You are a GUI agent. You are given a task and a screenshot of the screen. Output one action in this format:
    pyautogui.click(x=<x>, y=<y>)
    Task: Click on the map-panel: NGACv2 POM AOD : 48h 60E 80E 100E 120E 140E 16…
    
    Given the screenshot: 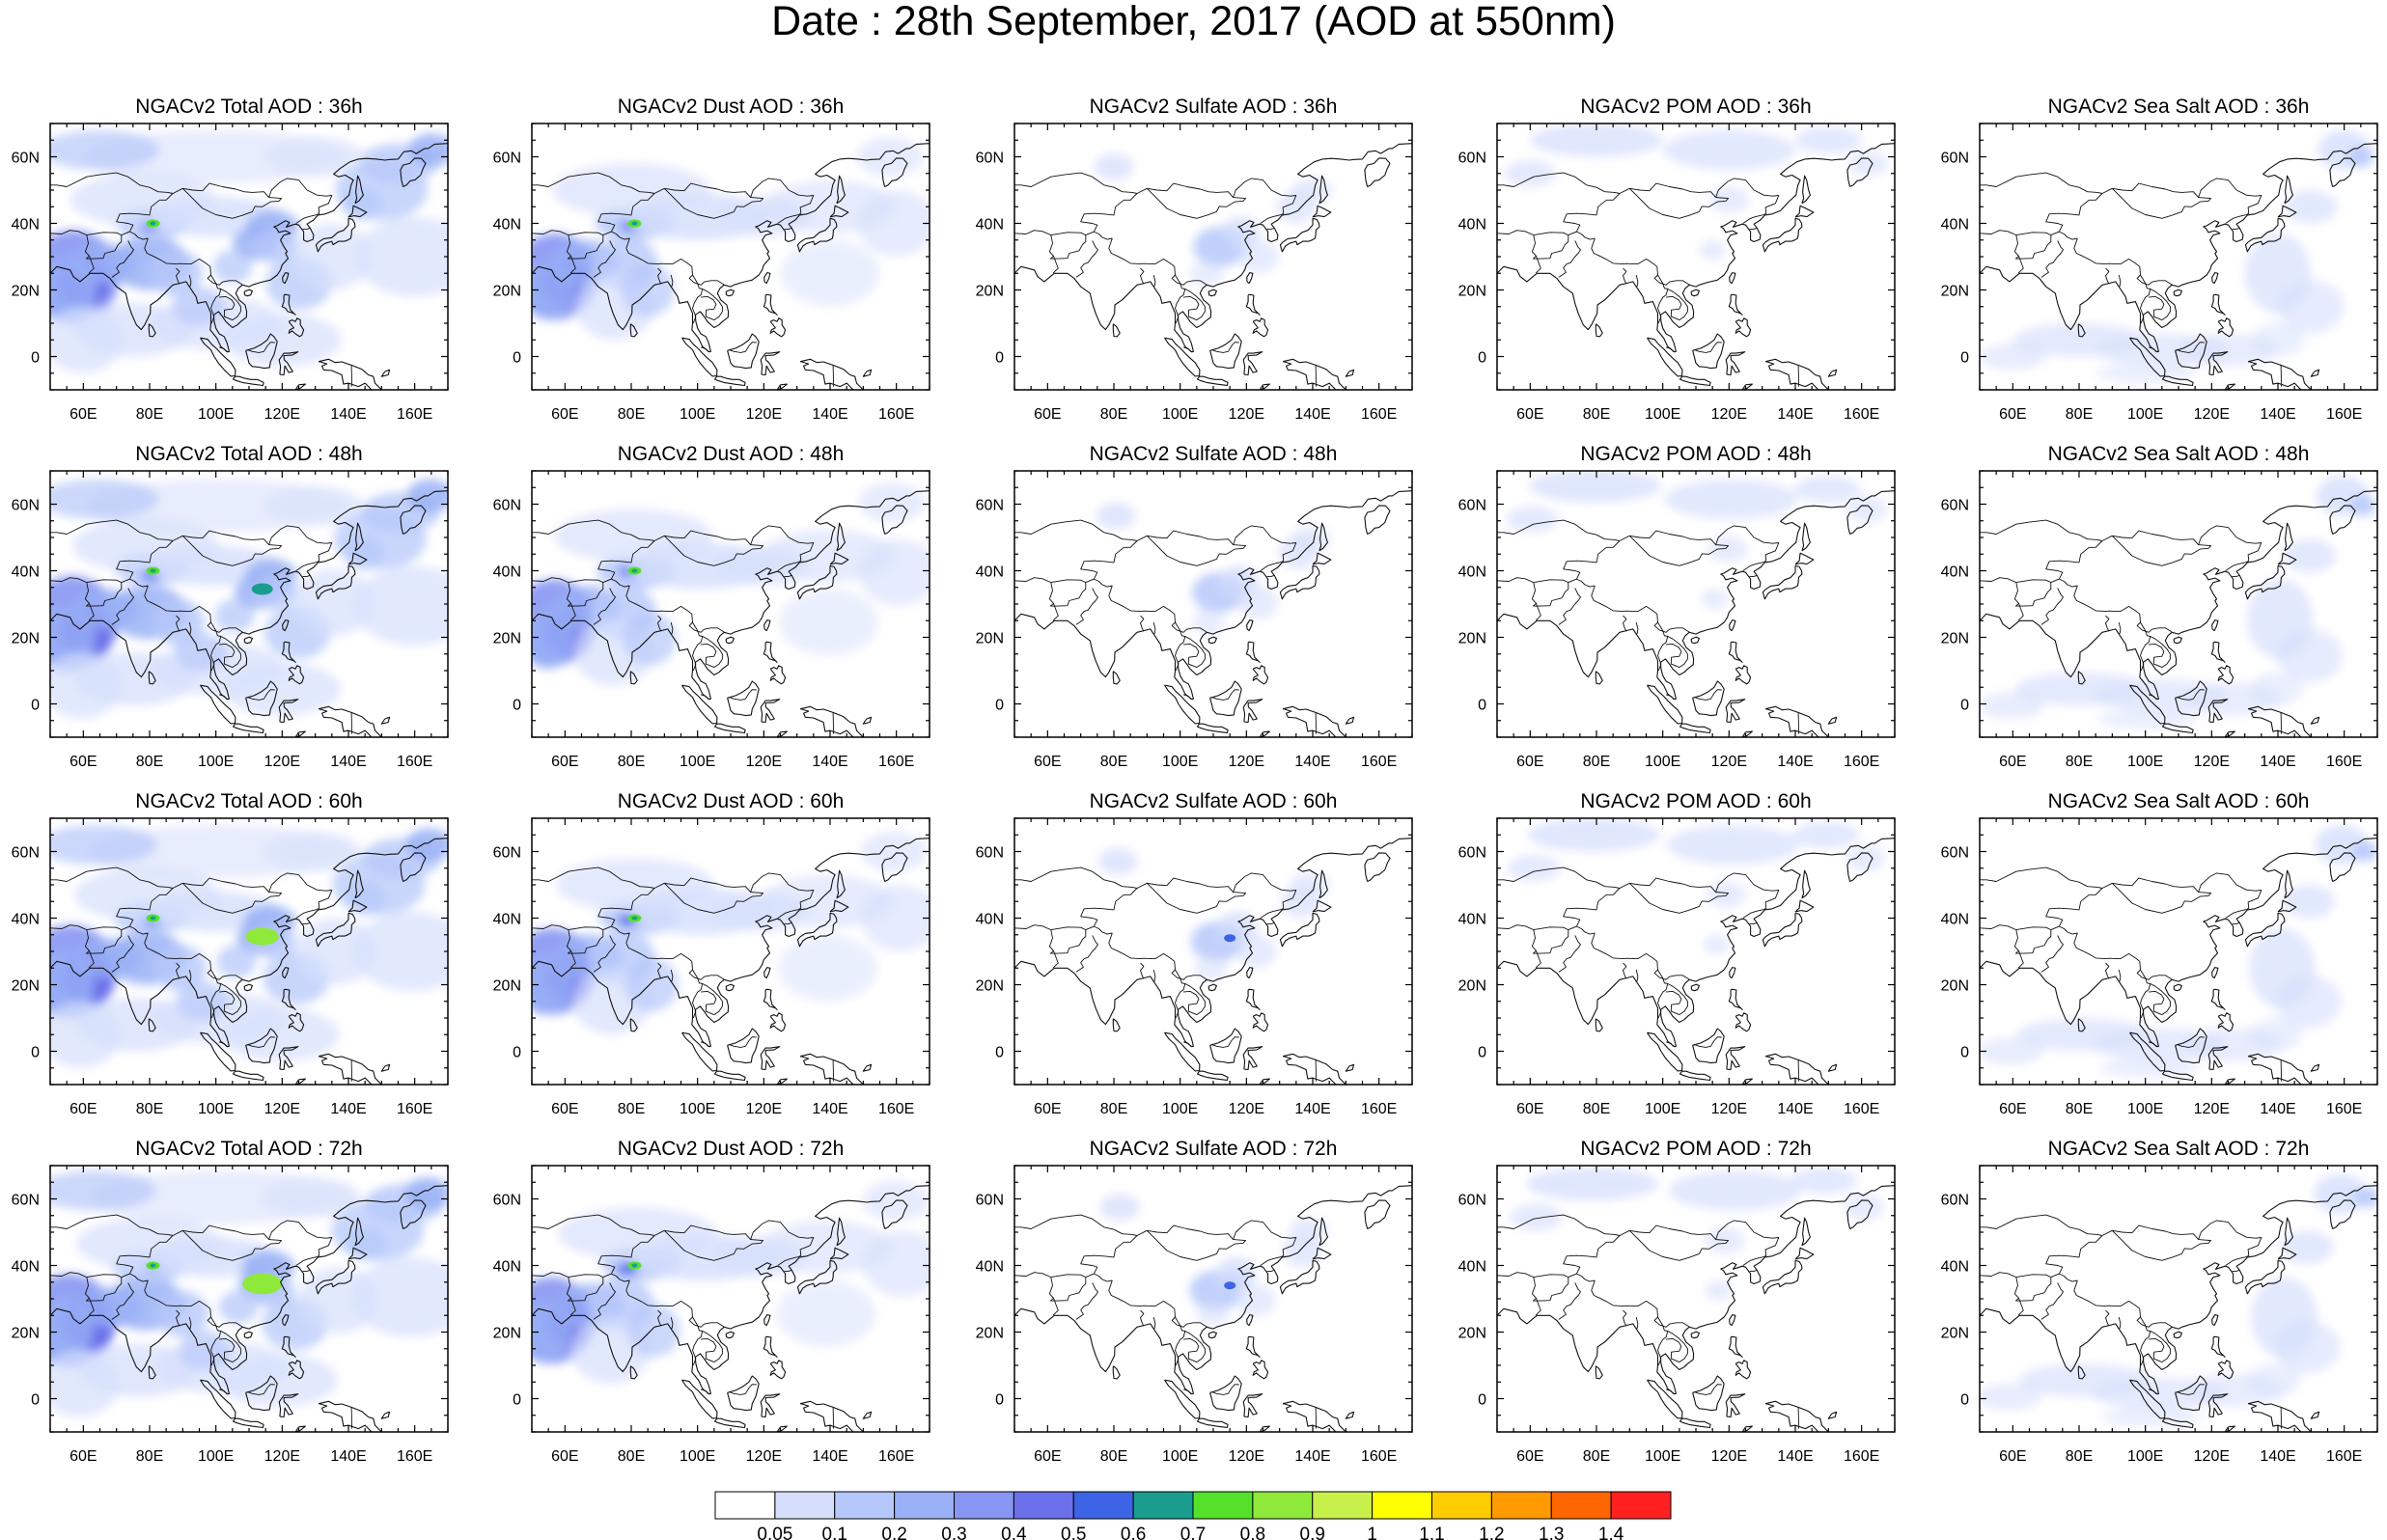 What is the action you would take?
    pyautogui.click(x=1677, y=607)
    